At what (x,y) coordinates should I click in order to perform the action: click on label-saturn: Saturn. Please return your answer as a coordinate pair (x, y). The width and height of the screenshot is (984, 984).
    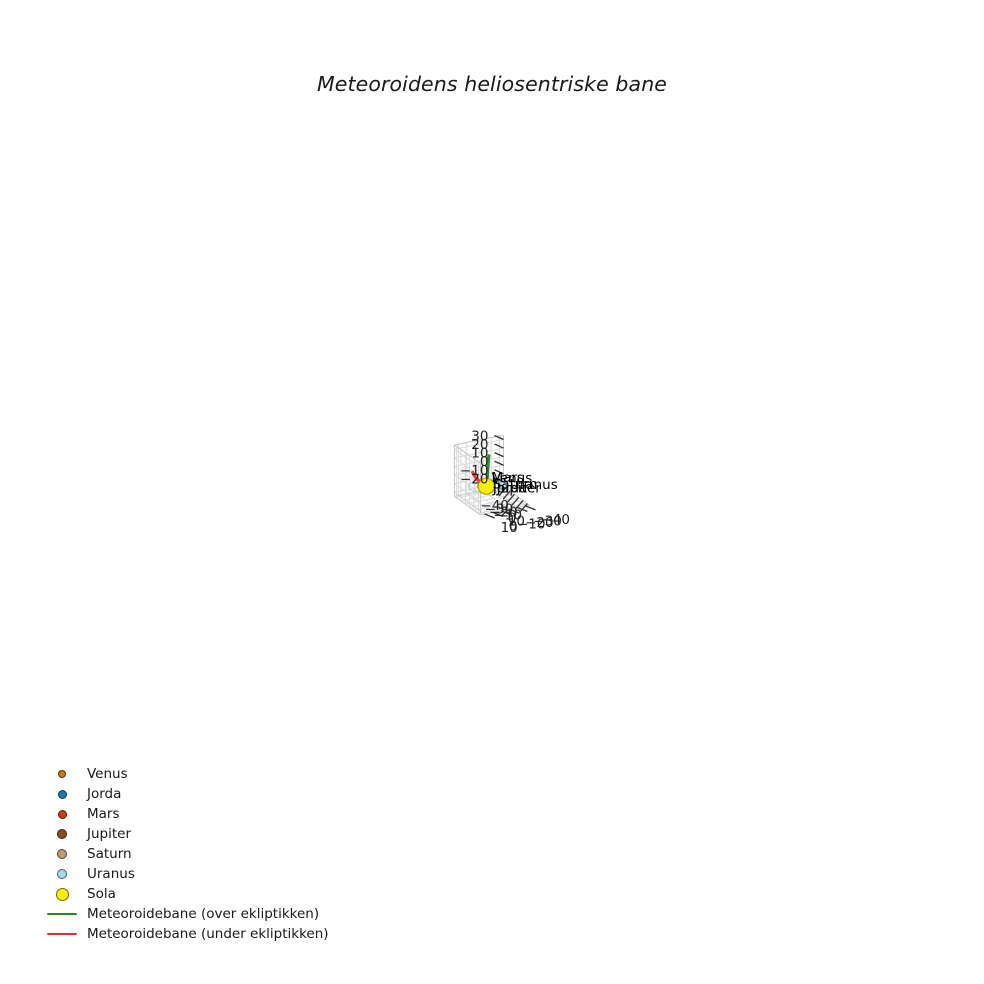
    Looking at the image, I should click on (515, 484).